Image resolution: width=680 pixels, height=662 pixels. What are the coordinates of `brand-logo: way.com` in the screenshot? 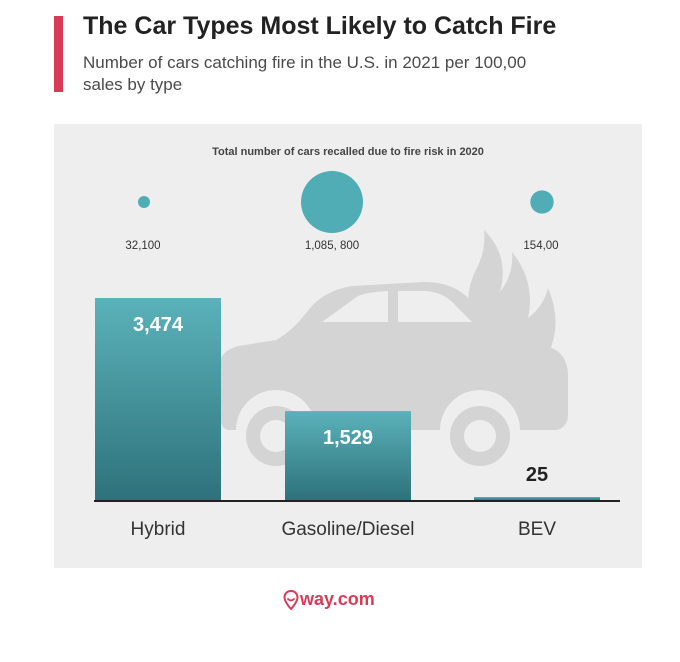 It's located at (329, 599).